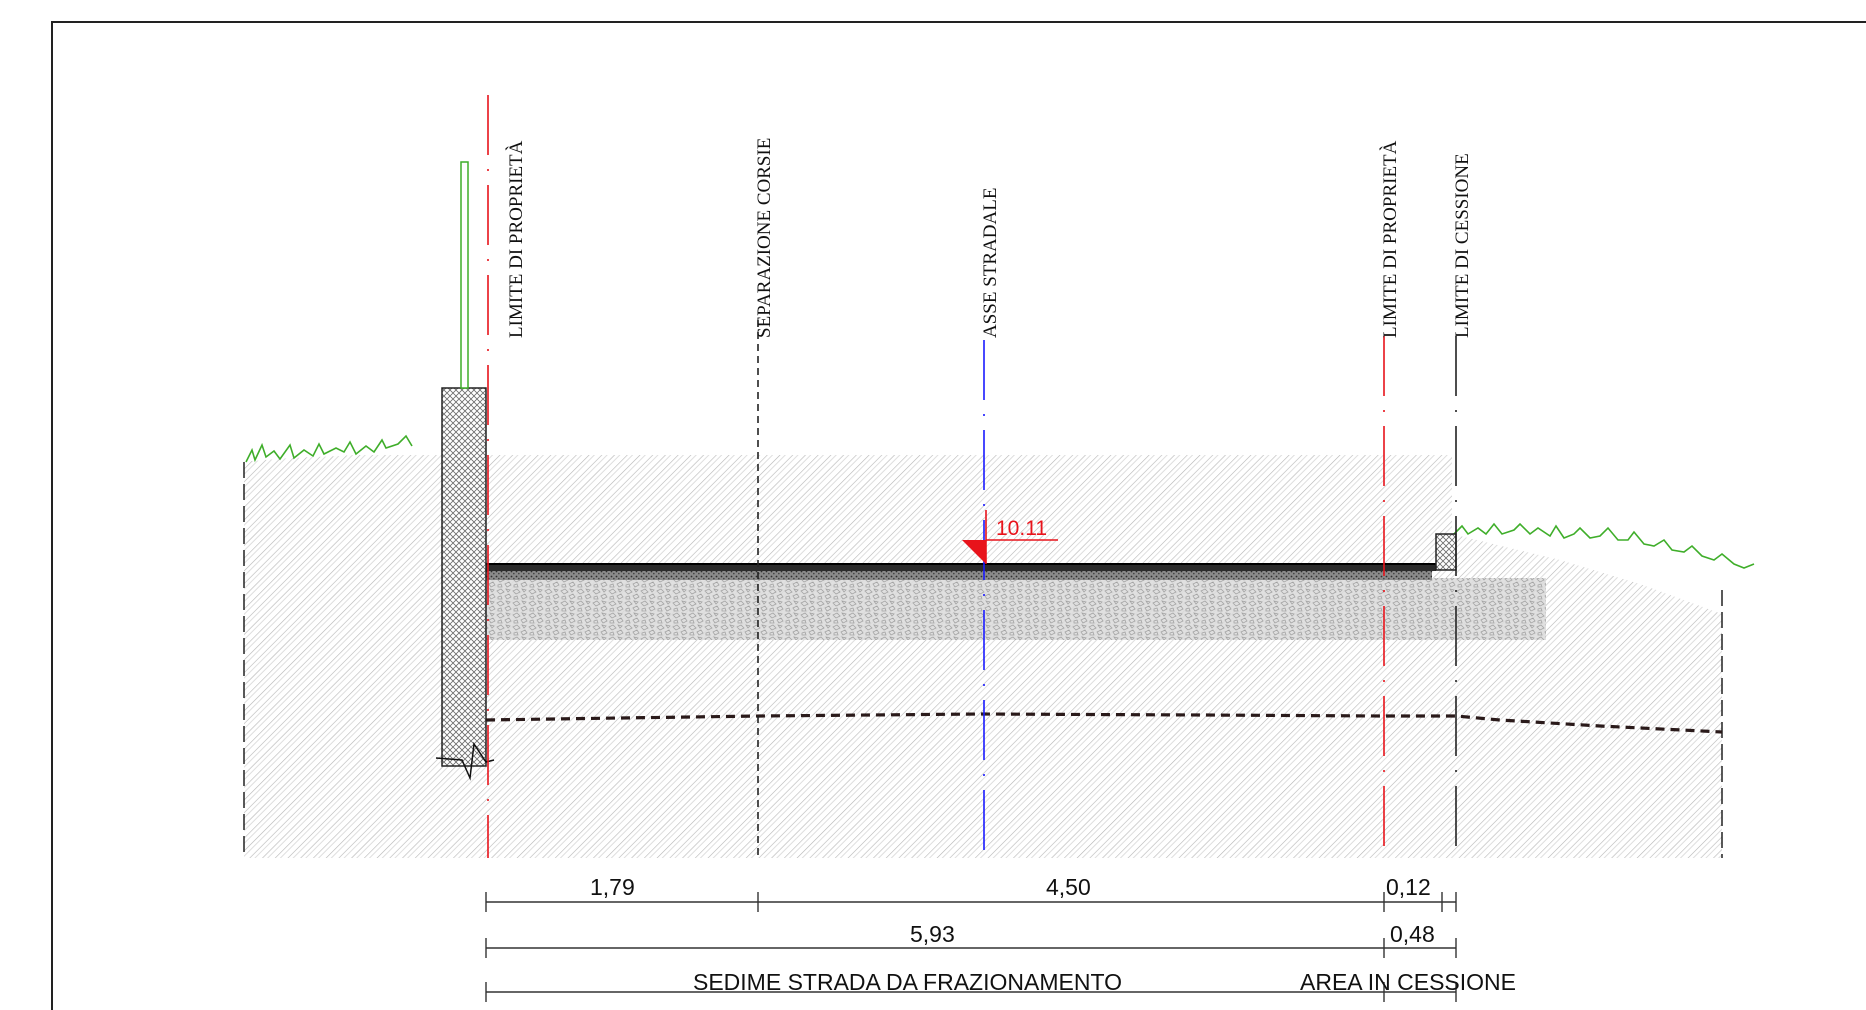  What do you see at coordinates (1016, 609) in the screenshot?
I see `gravel-base-layer` at bounding box center [1016, 609].